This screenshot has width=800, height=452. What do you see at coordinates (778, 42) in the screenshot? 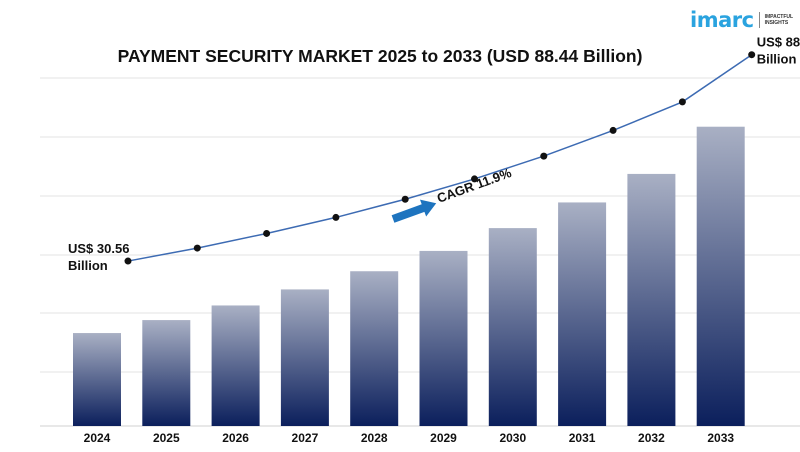
I see `end-value-label: US$ 88.44` at bounding box center [778, 42].